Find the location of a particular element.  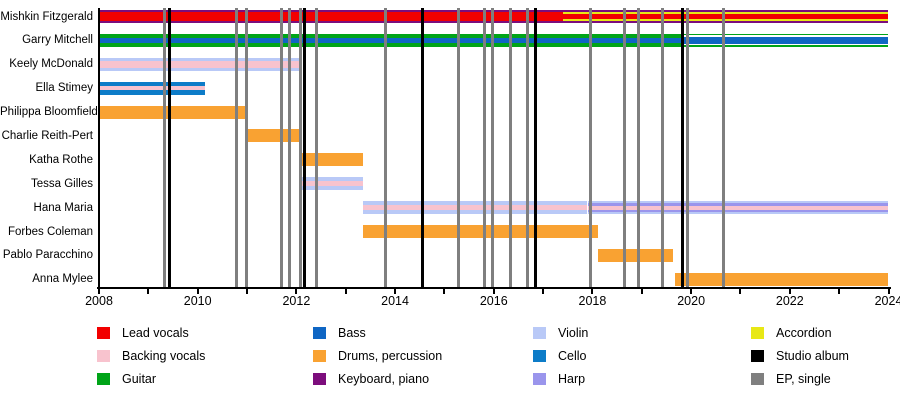

member-label: Ella Stimey is located at coordinates (64, 88).